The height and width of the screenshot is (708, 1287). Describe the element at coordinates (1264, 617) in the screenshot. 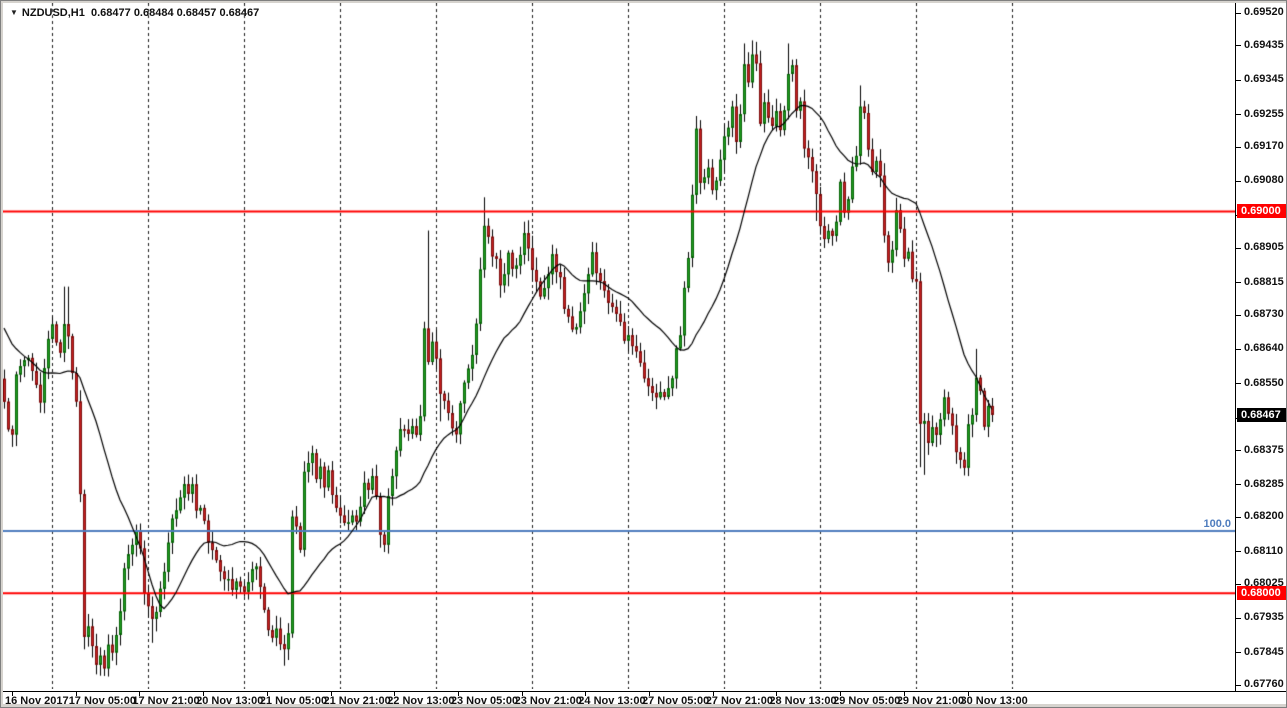

I see `price-axis-label: 0.67935` at that location.